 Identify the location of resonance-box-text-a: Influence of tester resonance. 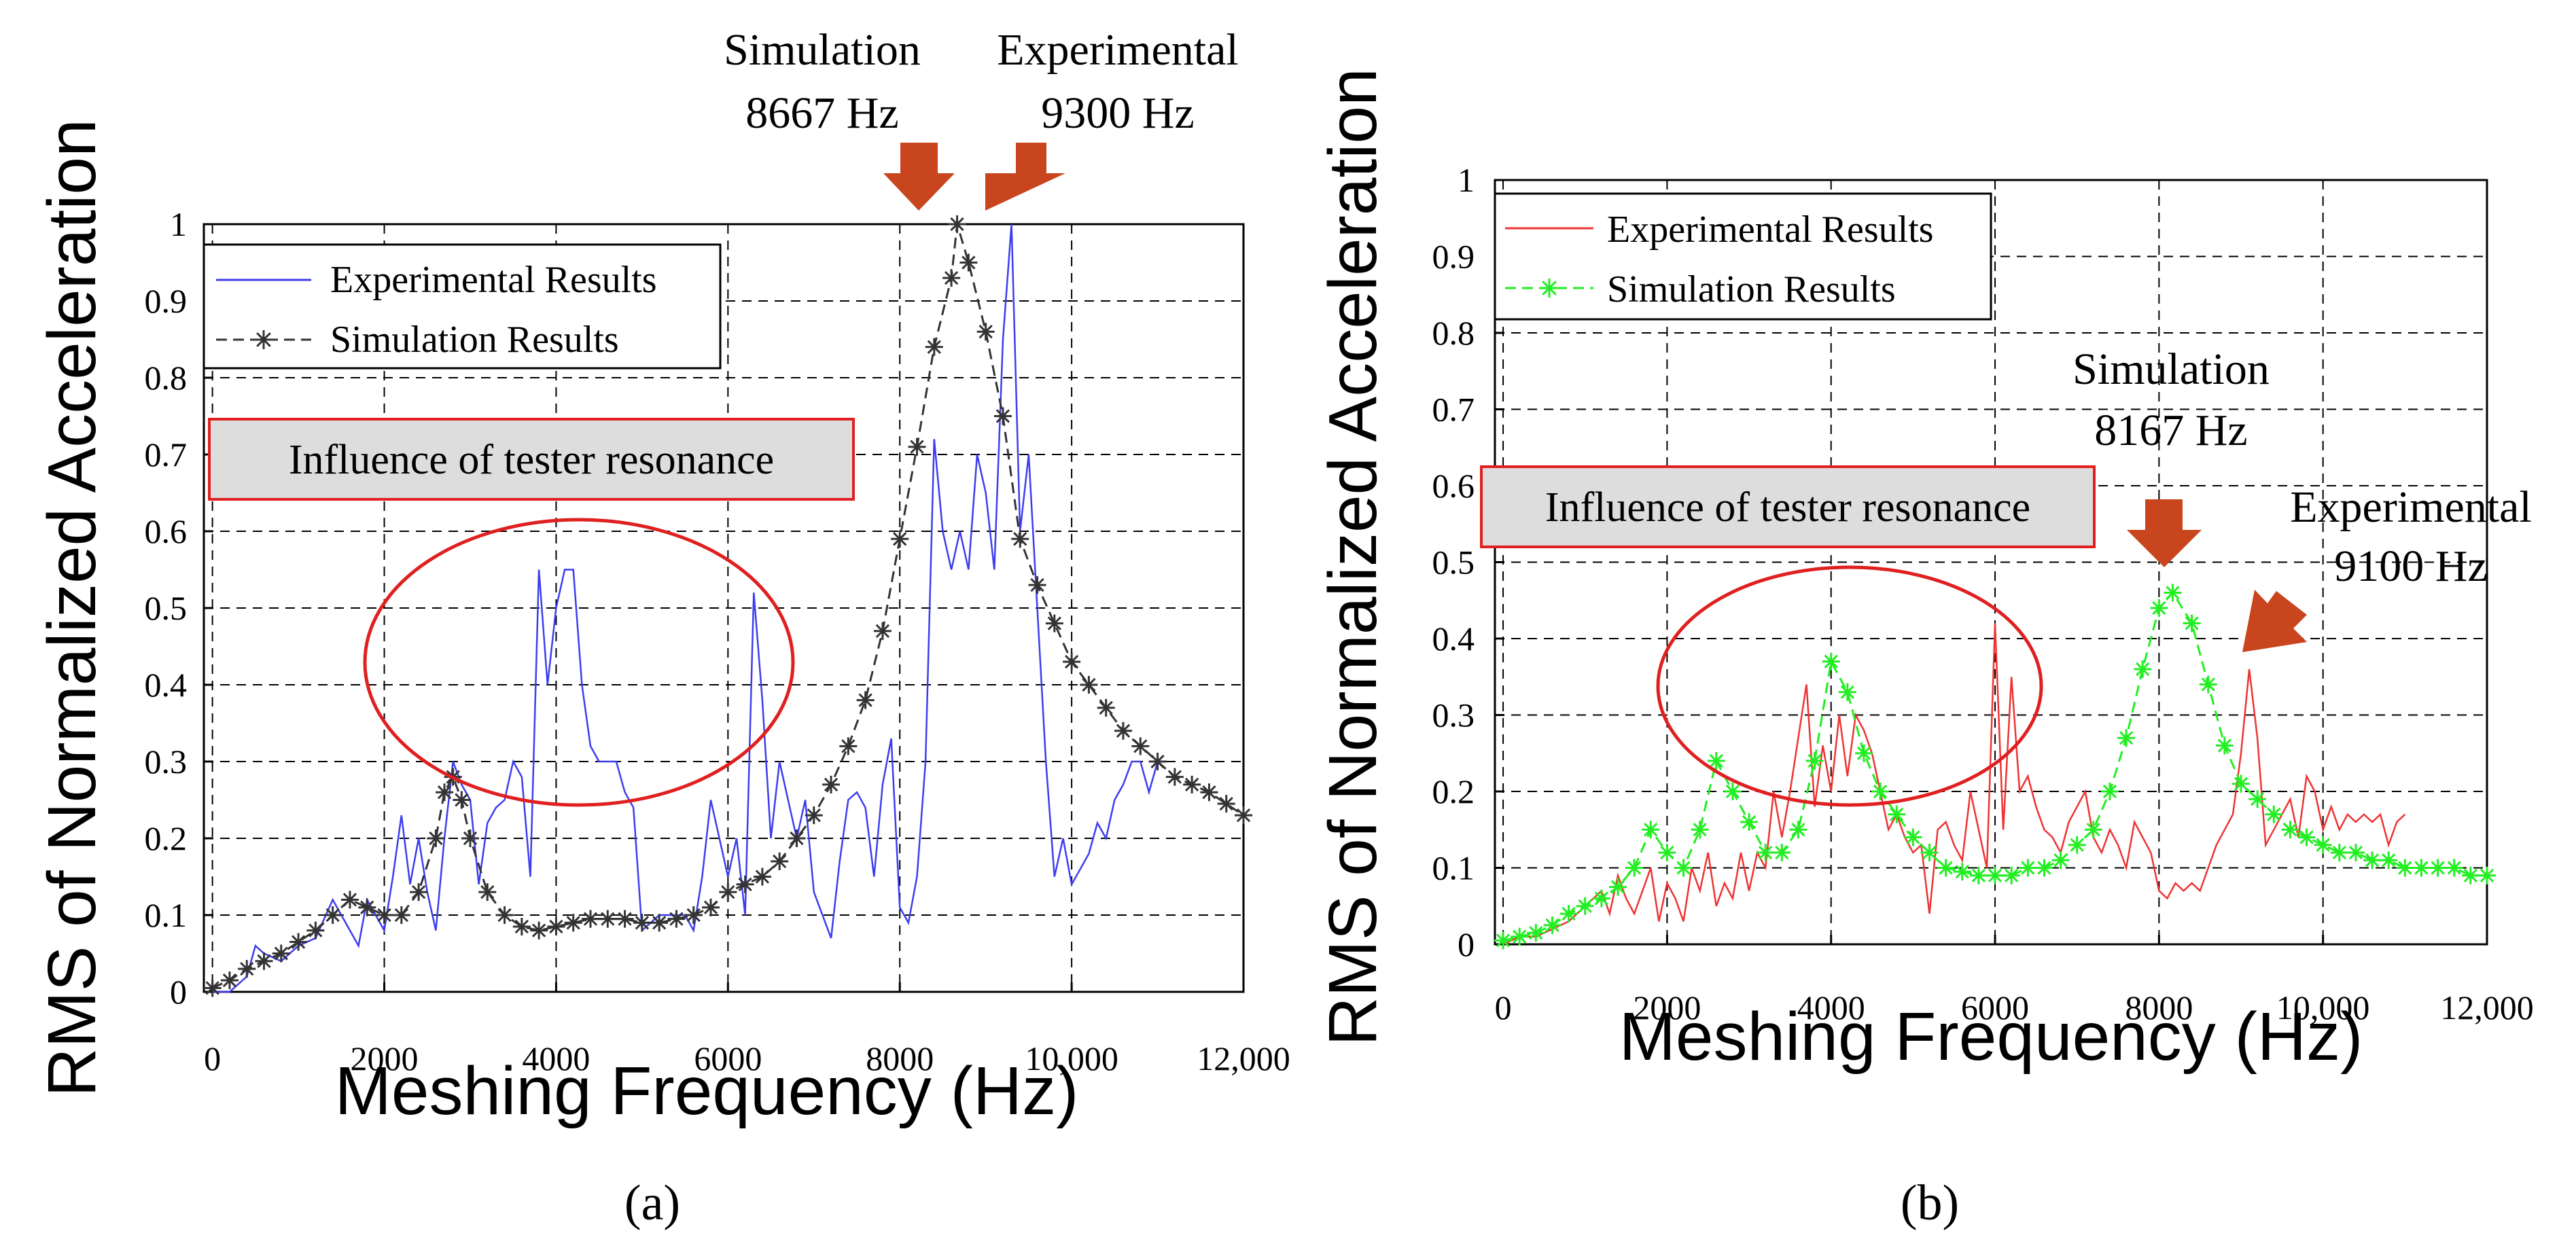
(531, 460).